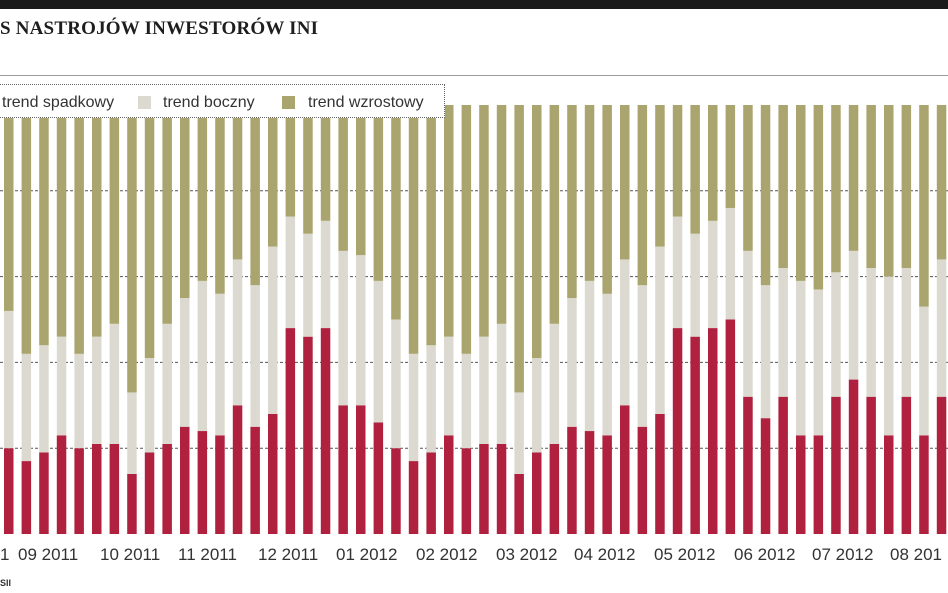  Describe the element at coordinates (526, 554) in the screenshot. I see `x-tick-label: 03 2012` at that location.